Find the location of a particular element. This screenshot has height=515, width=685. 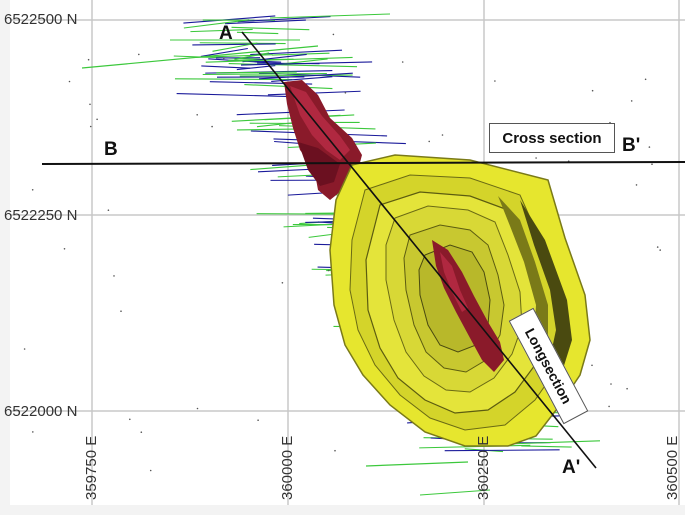

cross-section-line-b-b-prime is located at coordinates (363, 163).